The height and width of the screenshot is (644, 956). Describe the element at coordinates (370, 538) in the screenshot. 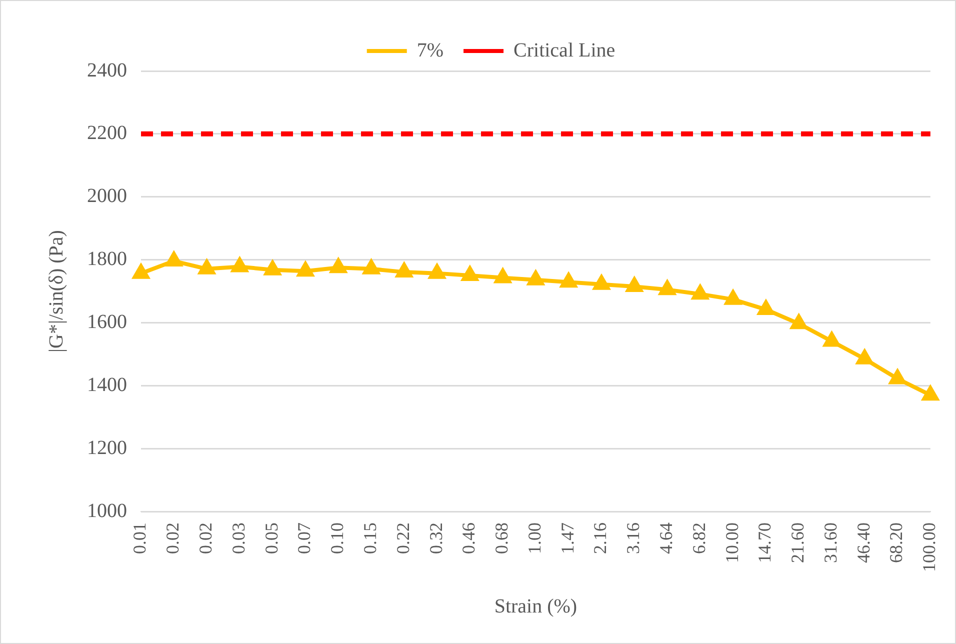

I see `x-tick-label: 0.15` at that location.